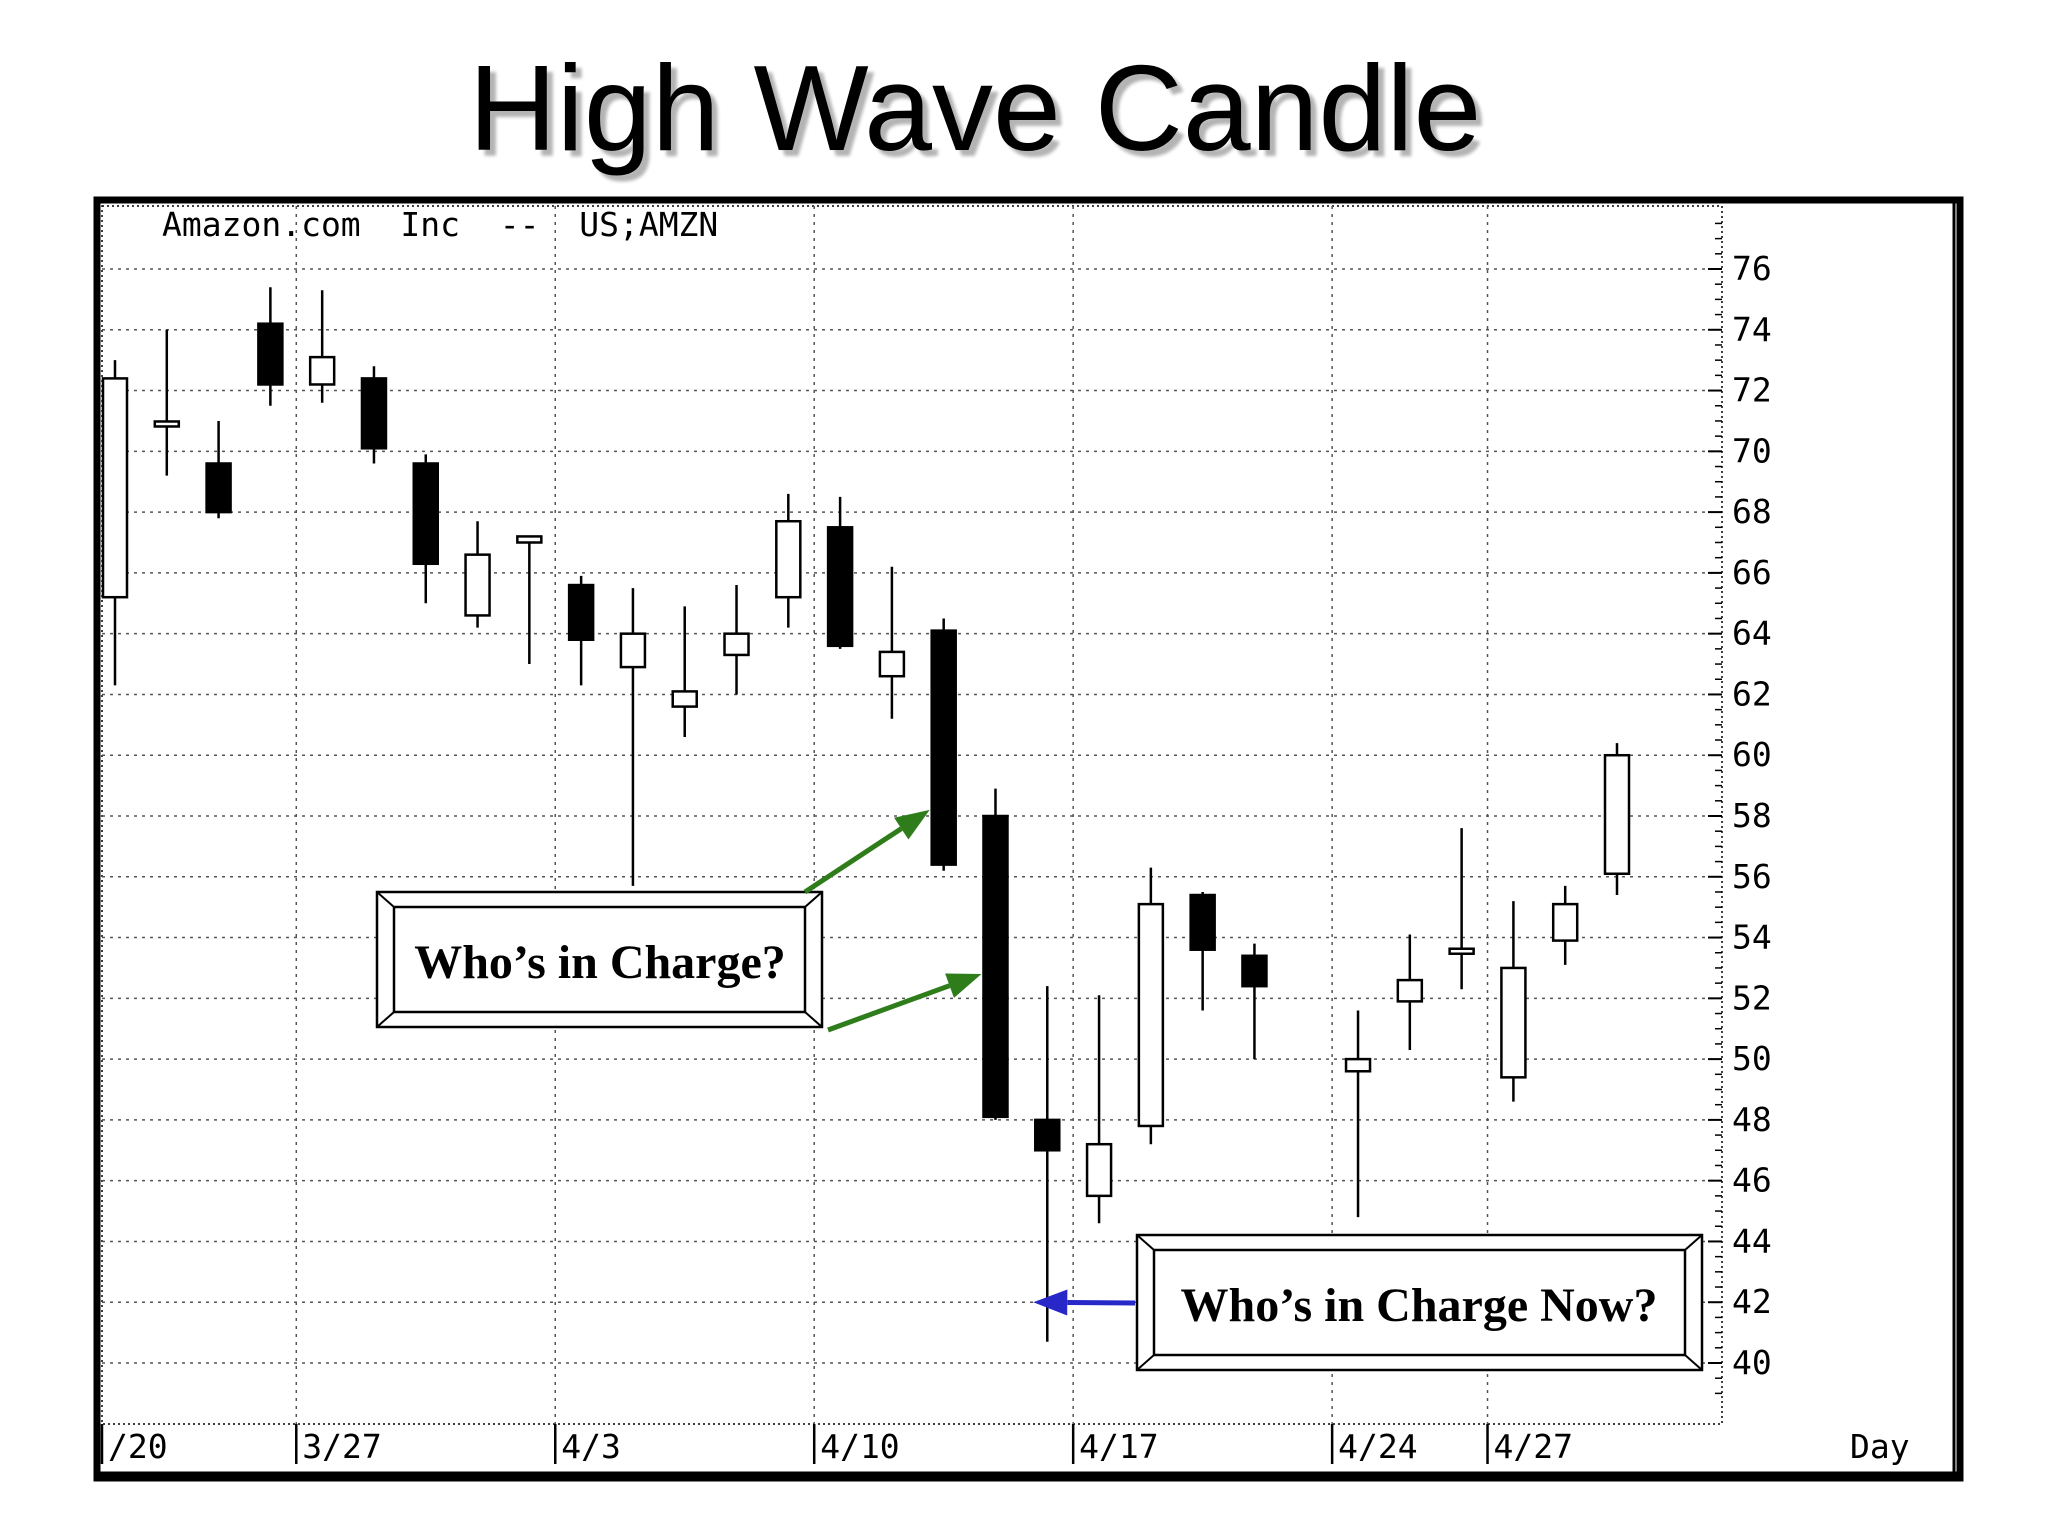 The height and width of the screenshot is (1536, 2048). What do you see at coordinates (1752, 390) in the screenshot?
I see `y-tick-label: 72` at bounding box center [1752, 390].